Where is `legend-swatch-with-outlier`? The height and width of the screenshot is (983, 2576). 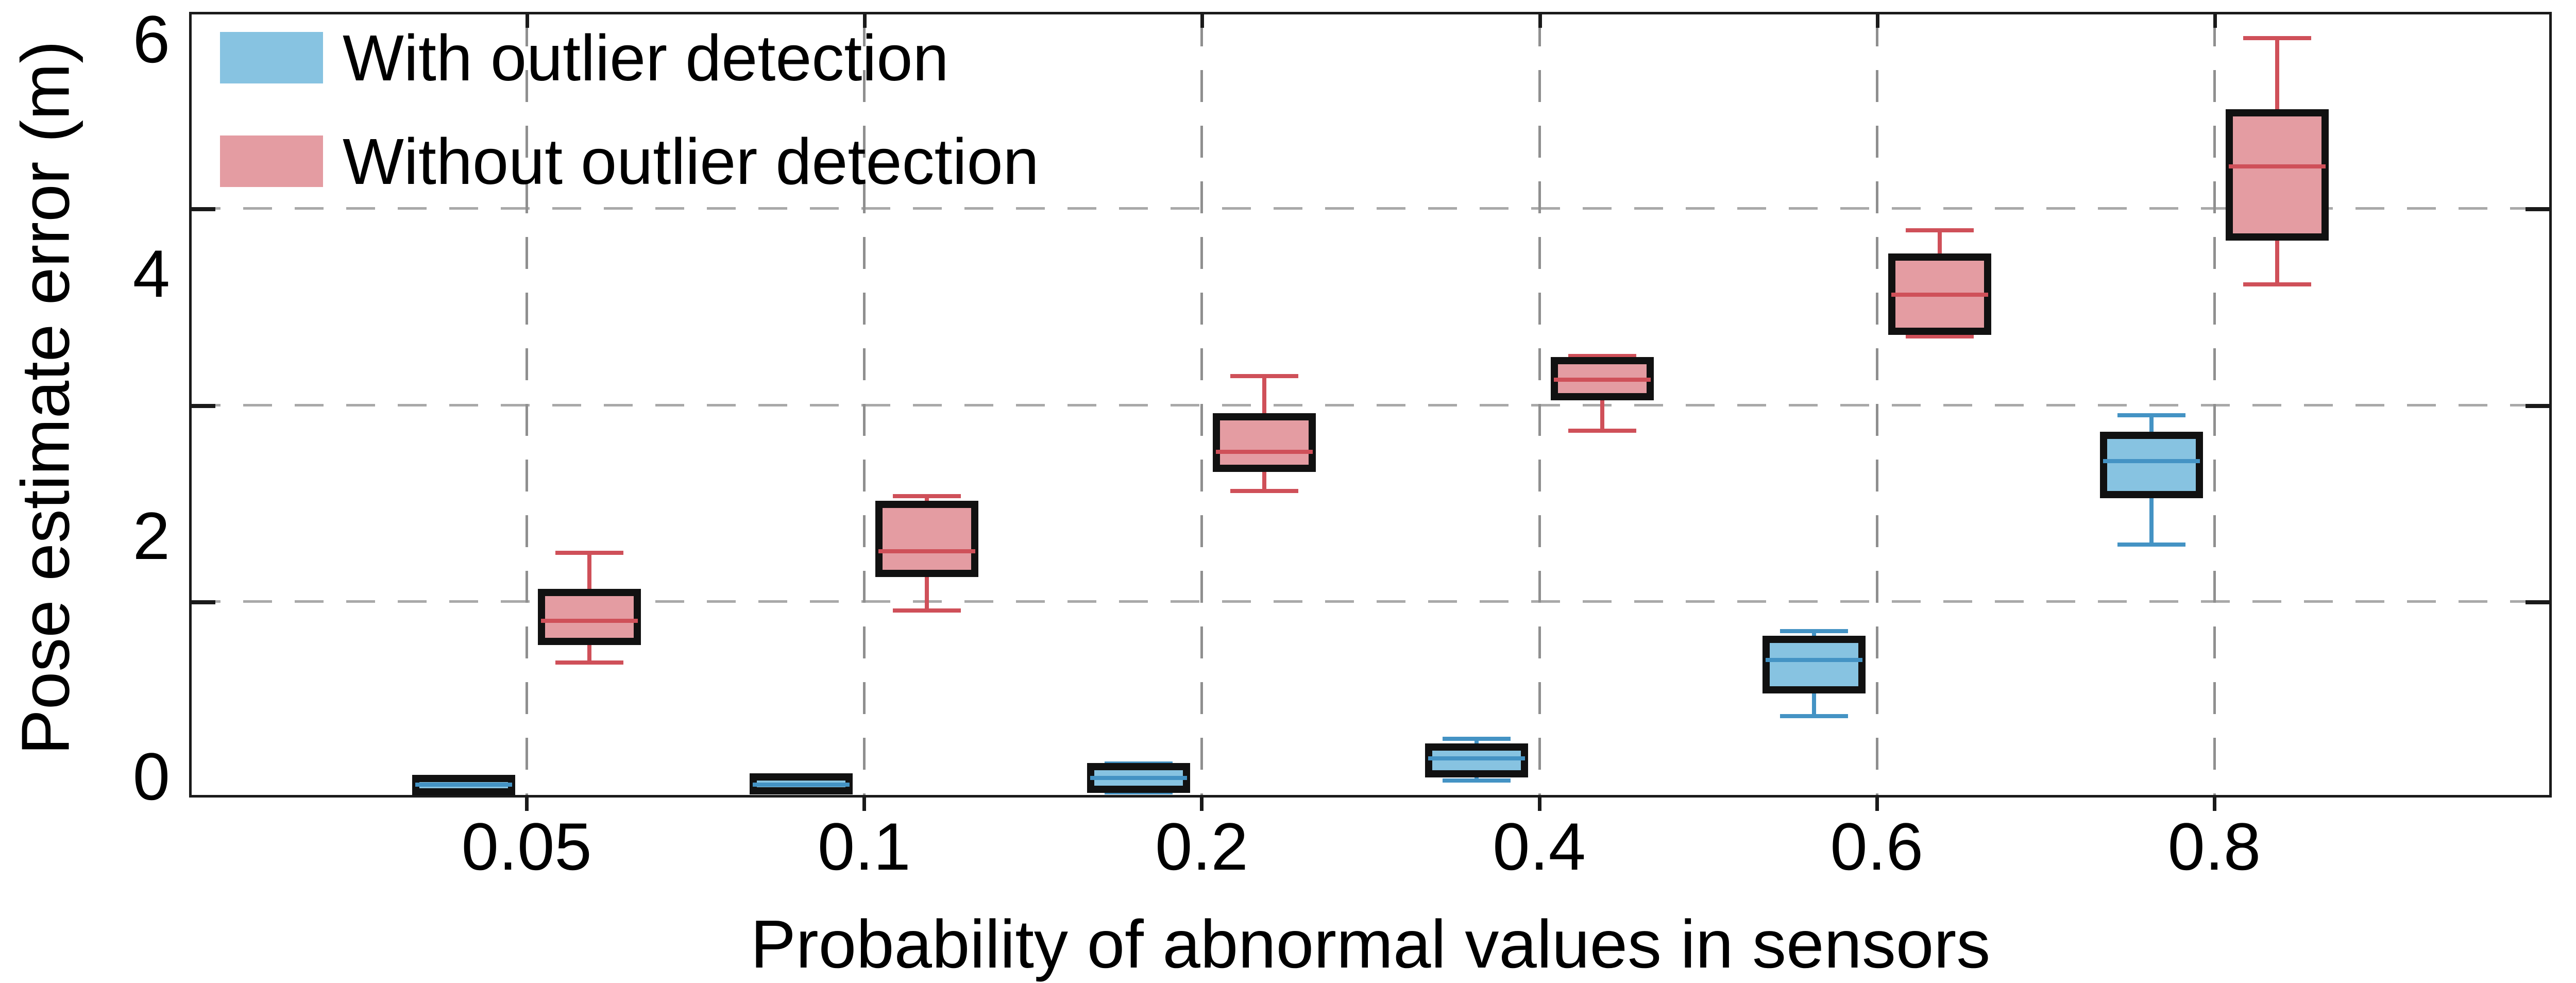
legend-swatch-with-outlier is located at coordinates (271, 57).